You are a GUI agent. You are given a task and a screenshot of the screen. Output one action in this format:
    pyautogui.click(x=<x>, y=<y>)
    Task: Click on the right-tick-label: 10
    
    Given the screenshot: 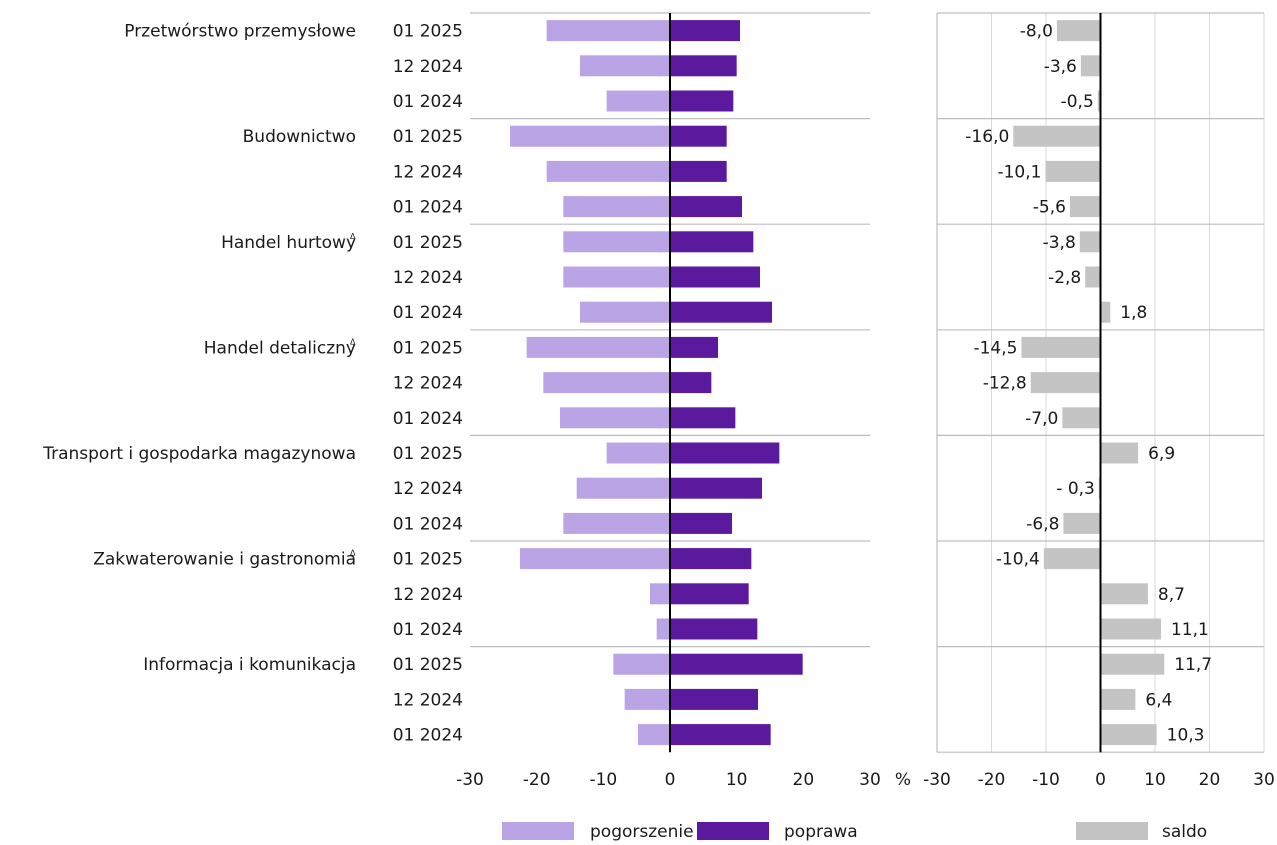 What is the action you would take?
    pyautogui.click(x=1155, y=780)
    